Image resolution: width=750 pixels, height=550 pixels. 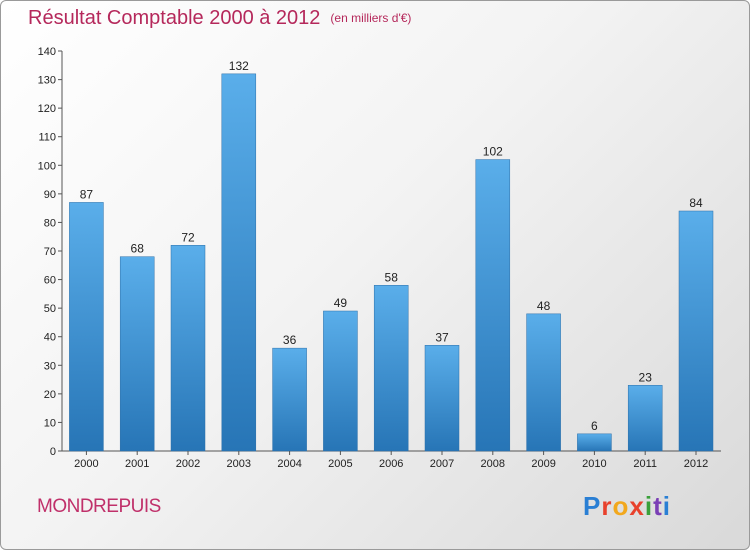 I want to click on bar-2002, so click(x=188, y=348).